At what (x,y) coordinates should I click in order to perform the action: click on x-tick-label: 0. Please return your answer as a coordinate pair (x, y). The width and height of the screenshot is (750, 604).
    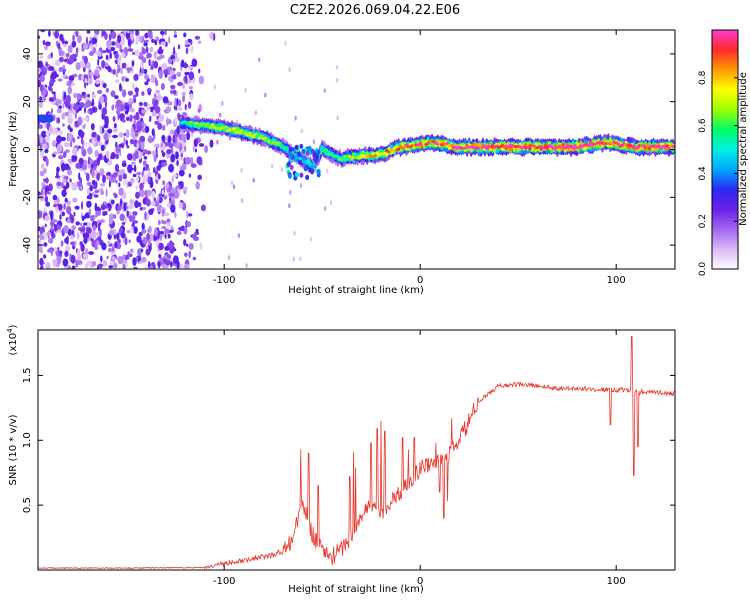
    Looking at the image, I should click on (420, 280).